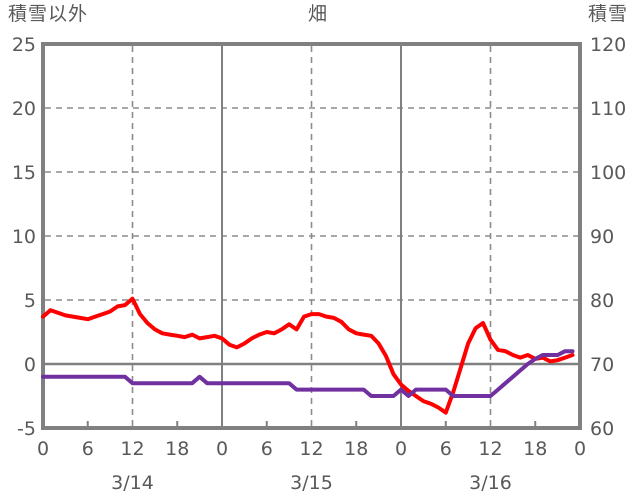 Image resolution: width=636 pixels, height=501 pixels. What do you see at coordinates (311, 483) in the screenshot?
I see `x-axis-date-label: 3/15` at bounding box center [311, 483].